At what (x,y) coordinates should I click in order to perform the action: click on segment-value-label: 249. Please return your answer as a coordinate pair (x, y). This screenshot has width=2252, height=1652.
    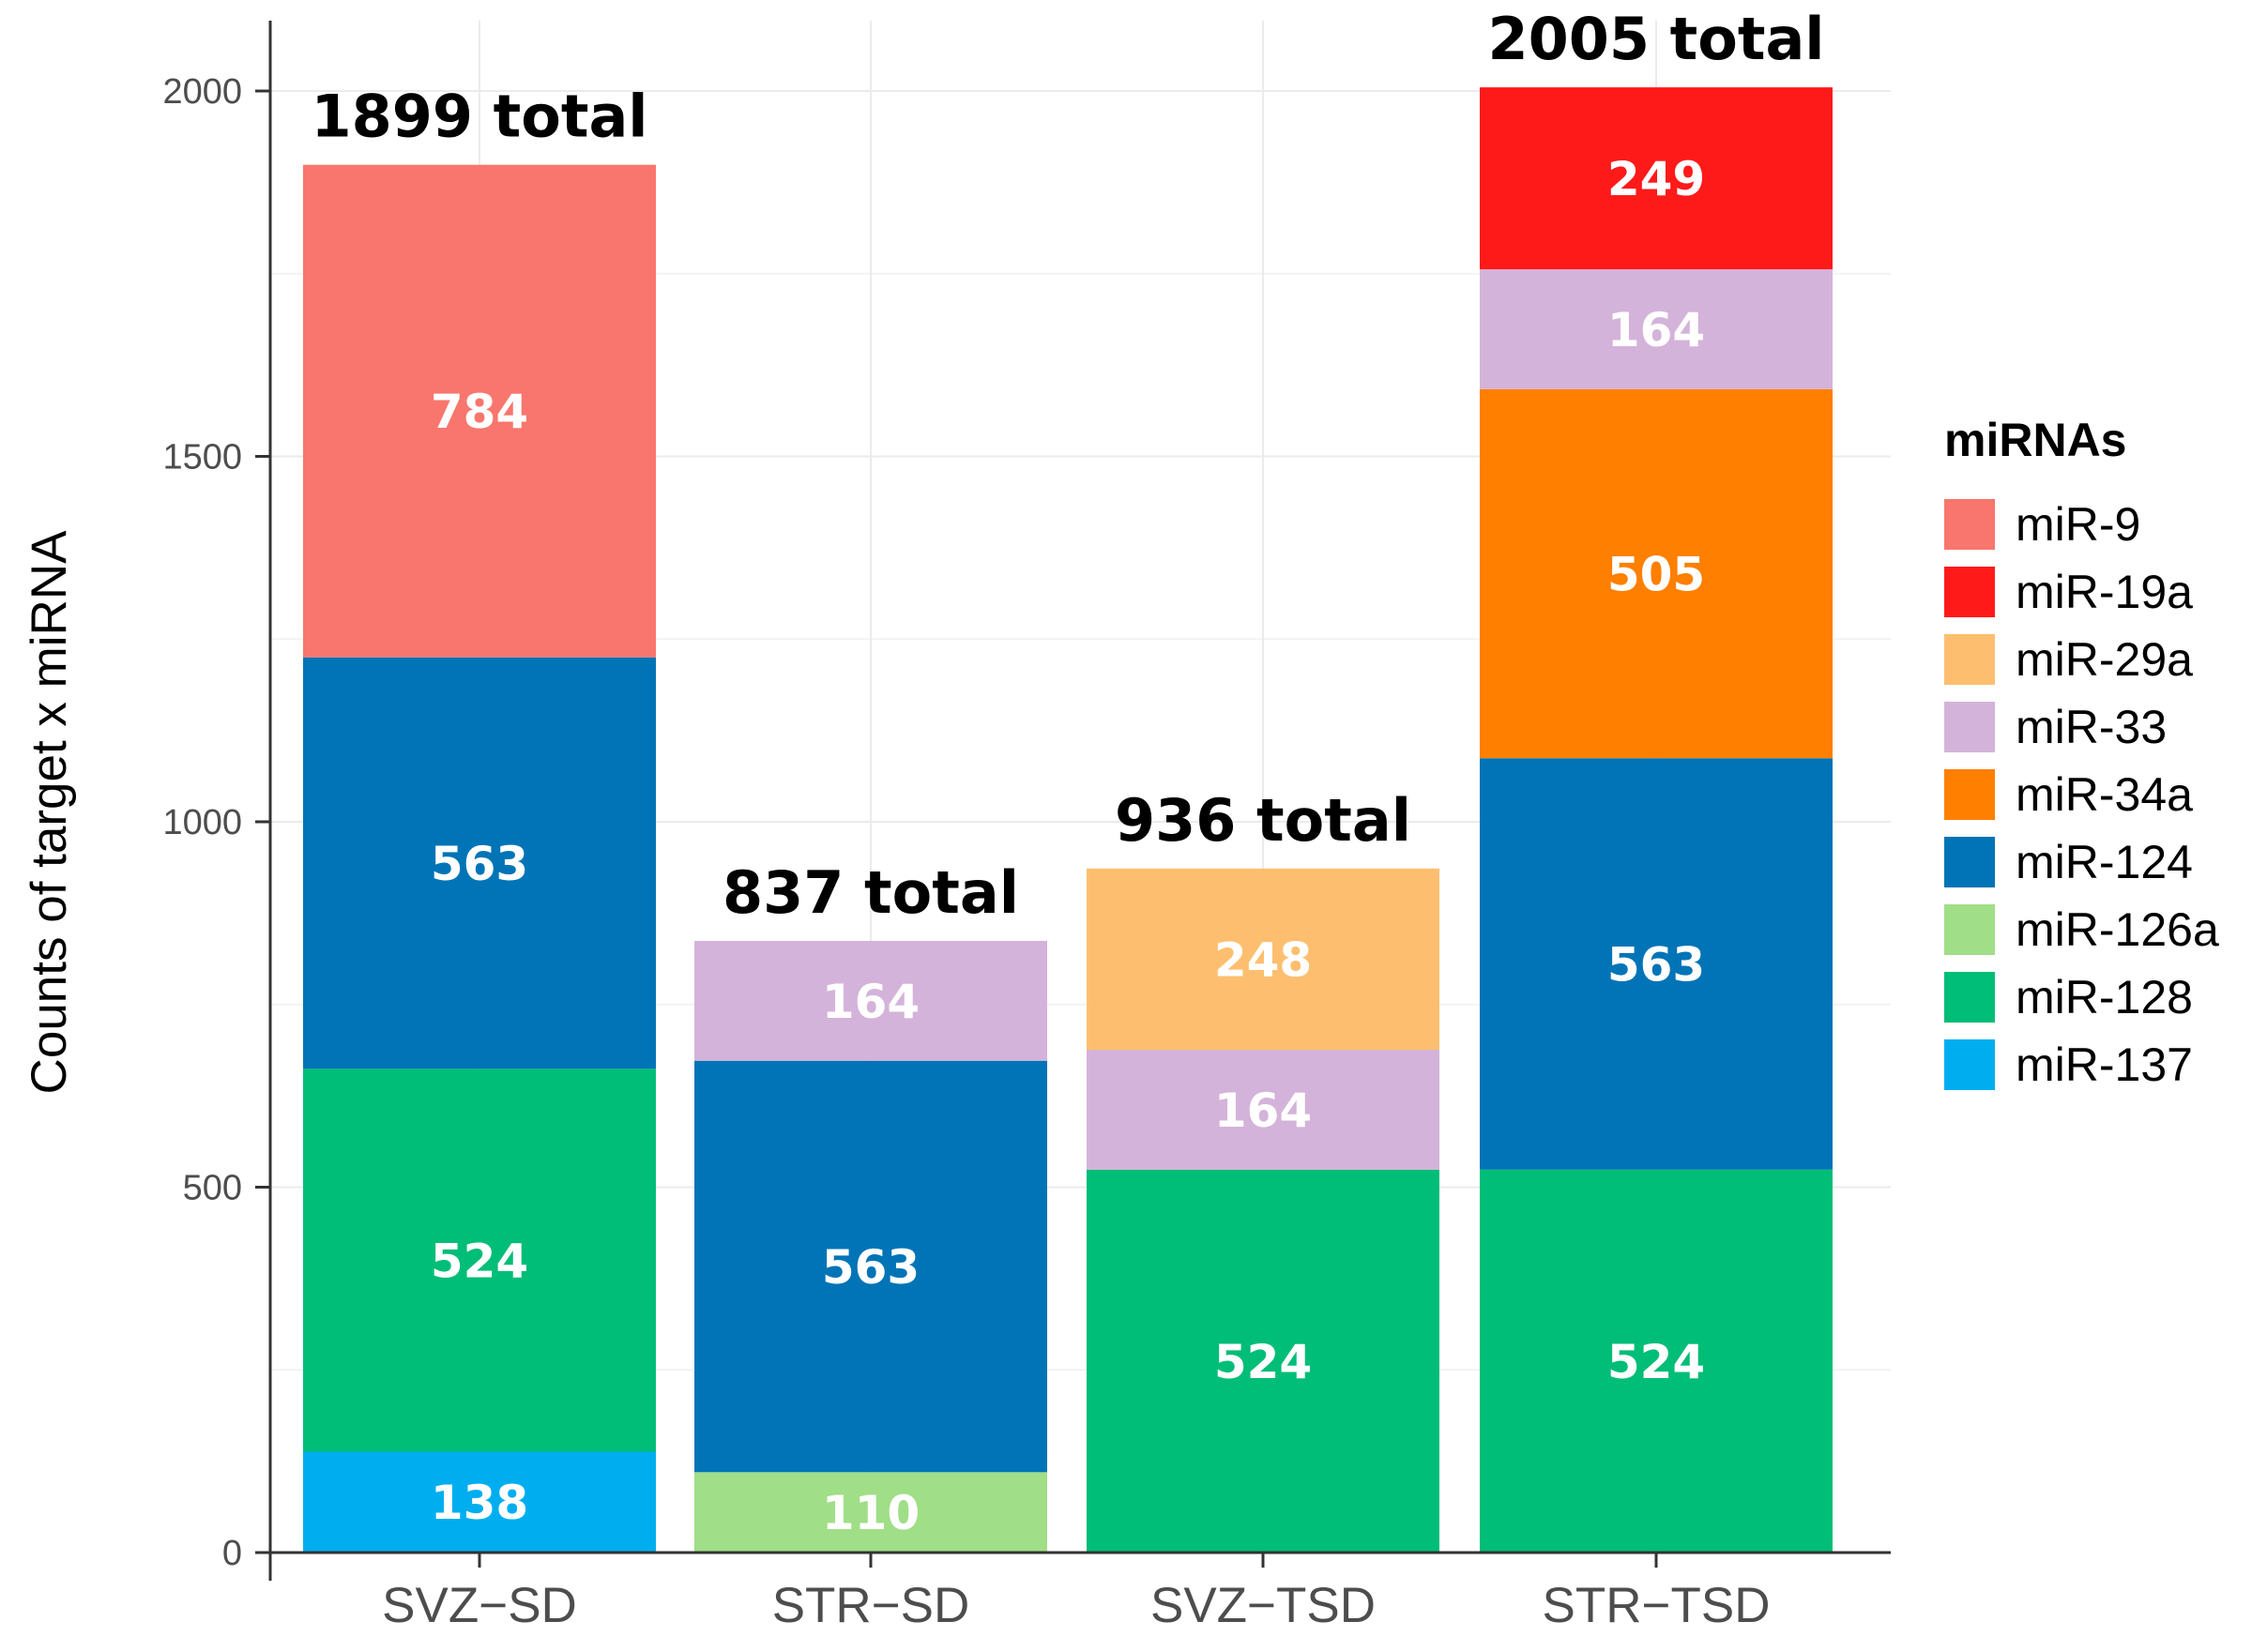
    Looking at the image, I should click on (1656, 179).